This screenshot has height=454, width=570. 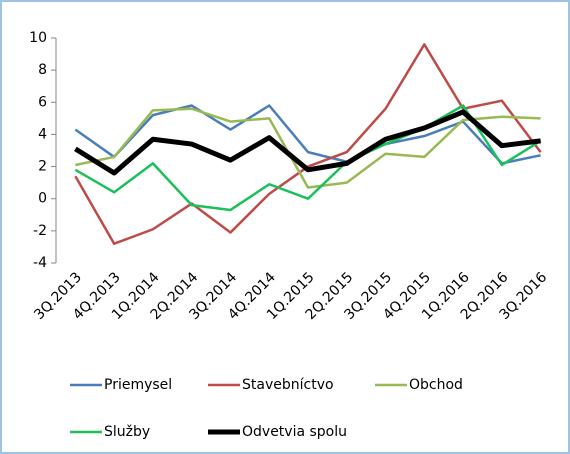 What do you see at coordinates (127, 432) in the screenshot?
I see `legend-label: Služby` at bounding box center [127, 432].